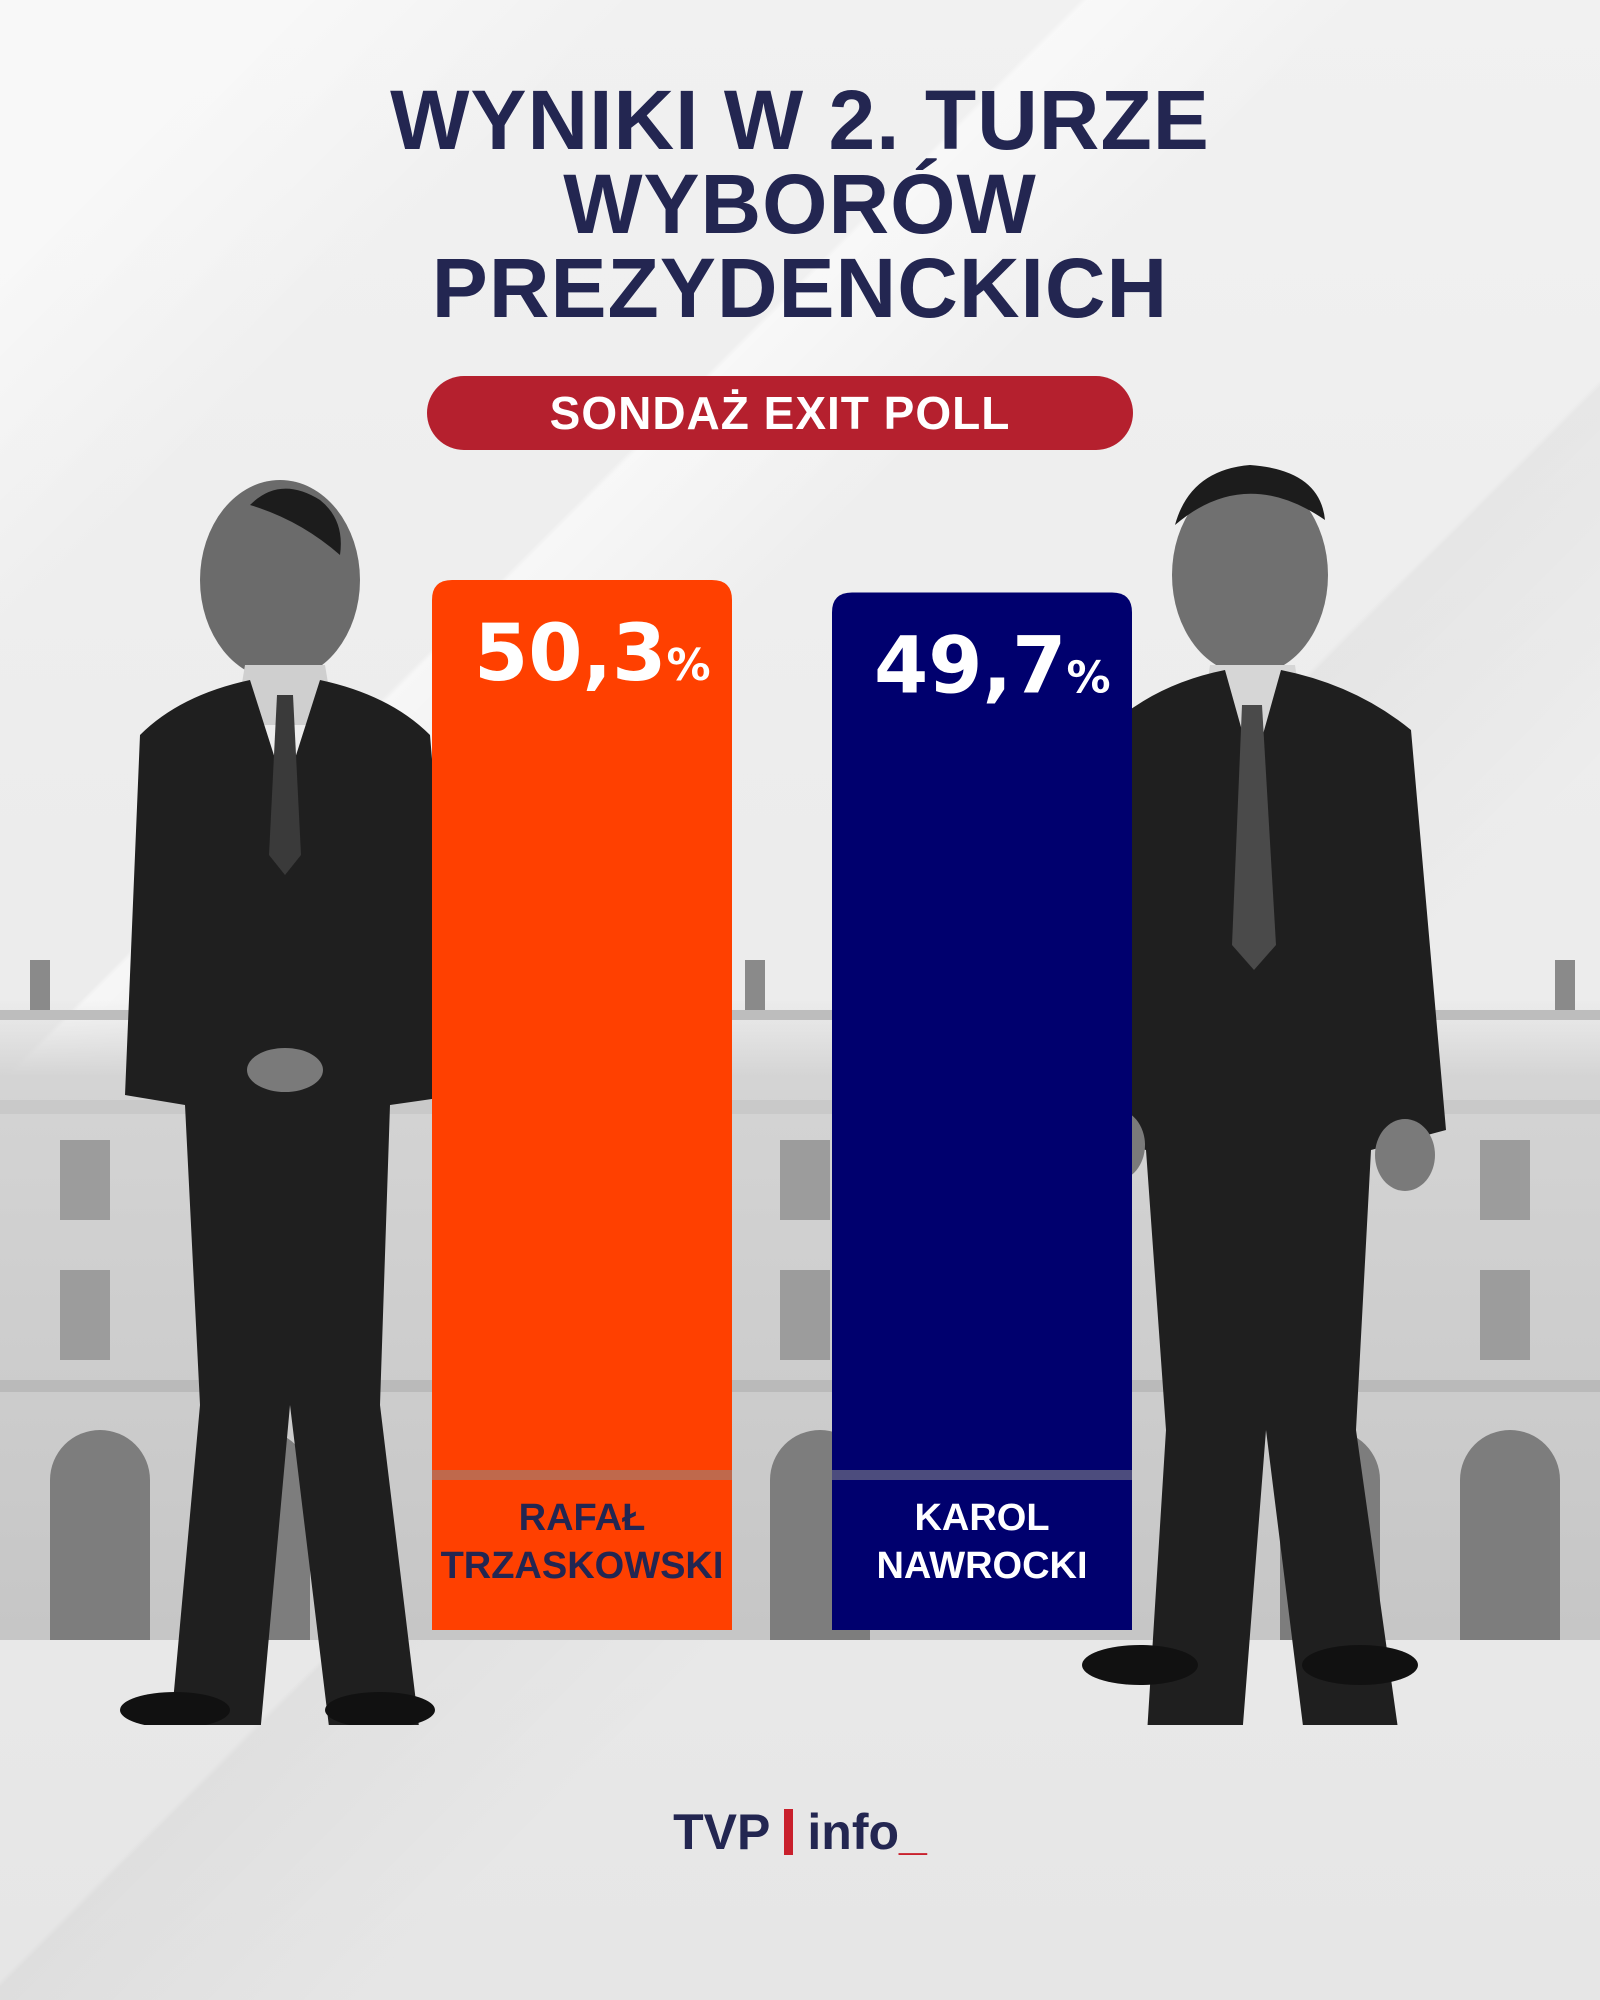 This screenshot has width=1600, height=2000. I want to click on bar-name-label: NAWROCKI, so click(981, 1566).